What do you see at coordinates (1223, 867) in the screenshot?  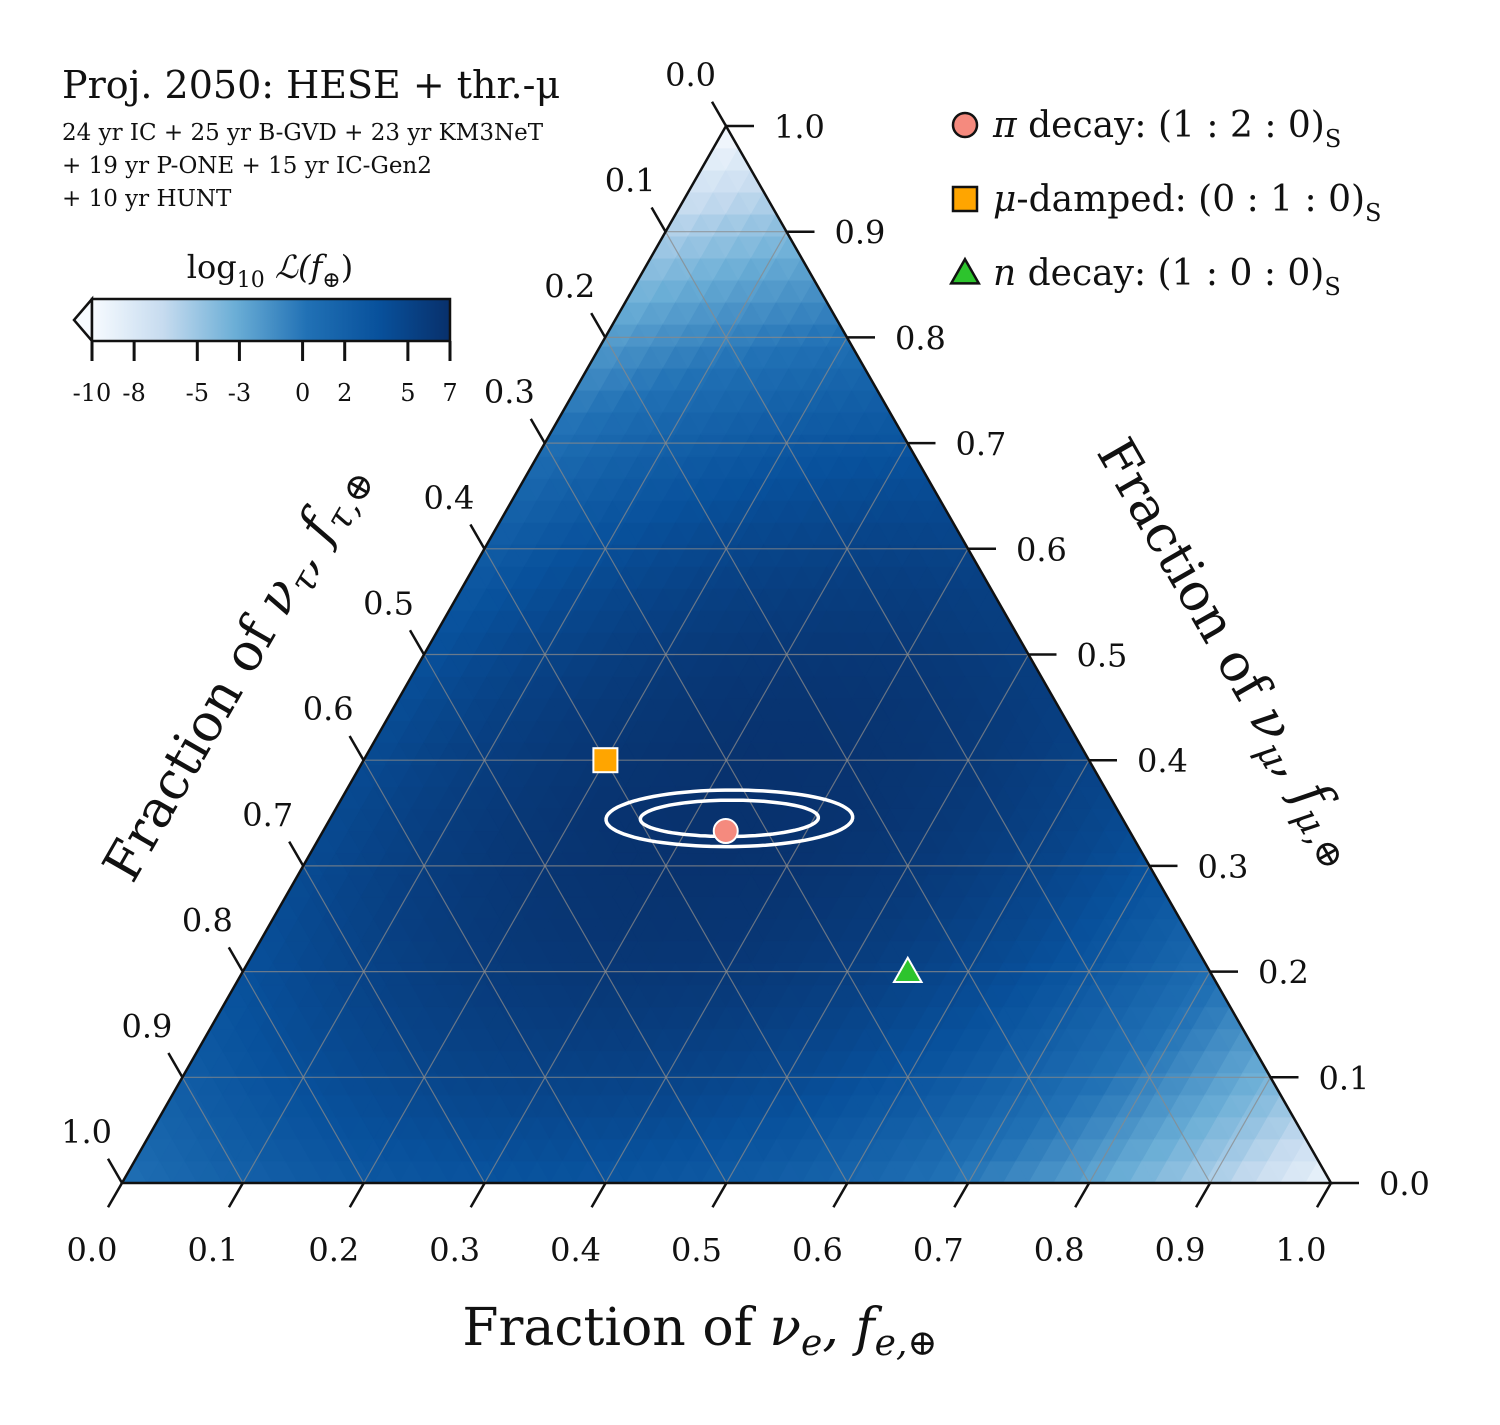 I see `tick-label-right: 0.3` at bounding box center [1223, 867].